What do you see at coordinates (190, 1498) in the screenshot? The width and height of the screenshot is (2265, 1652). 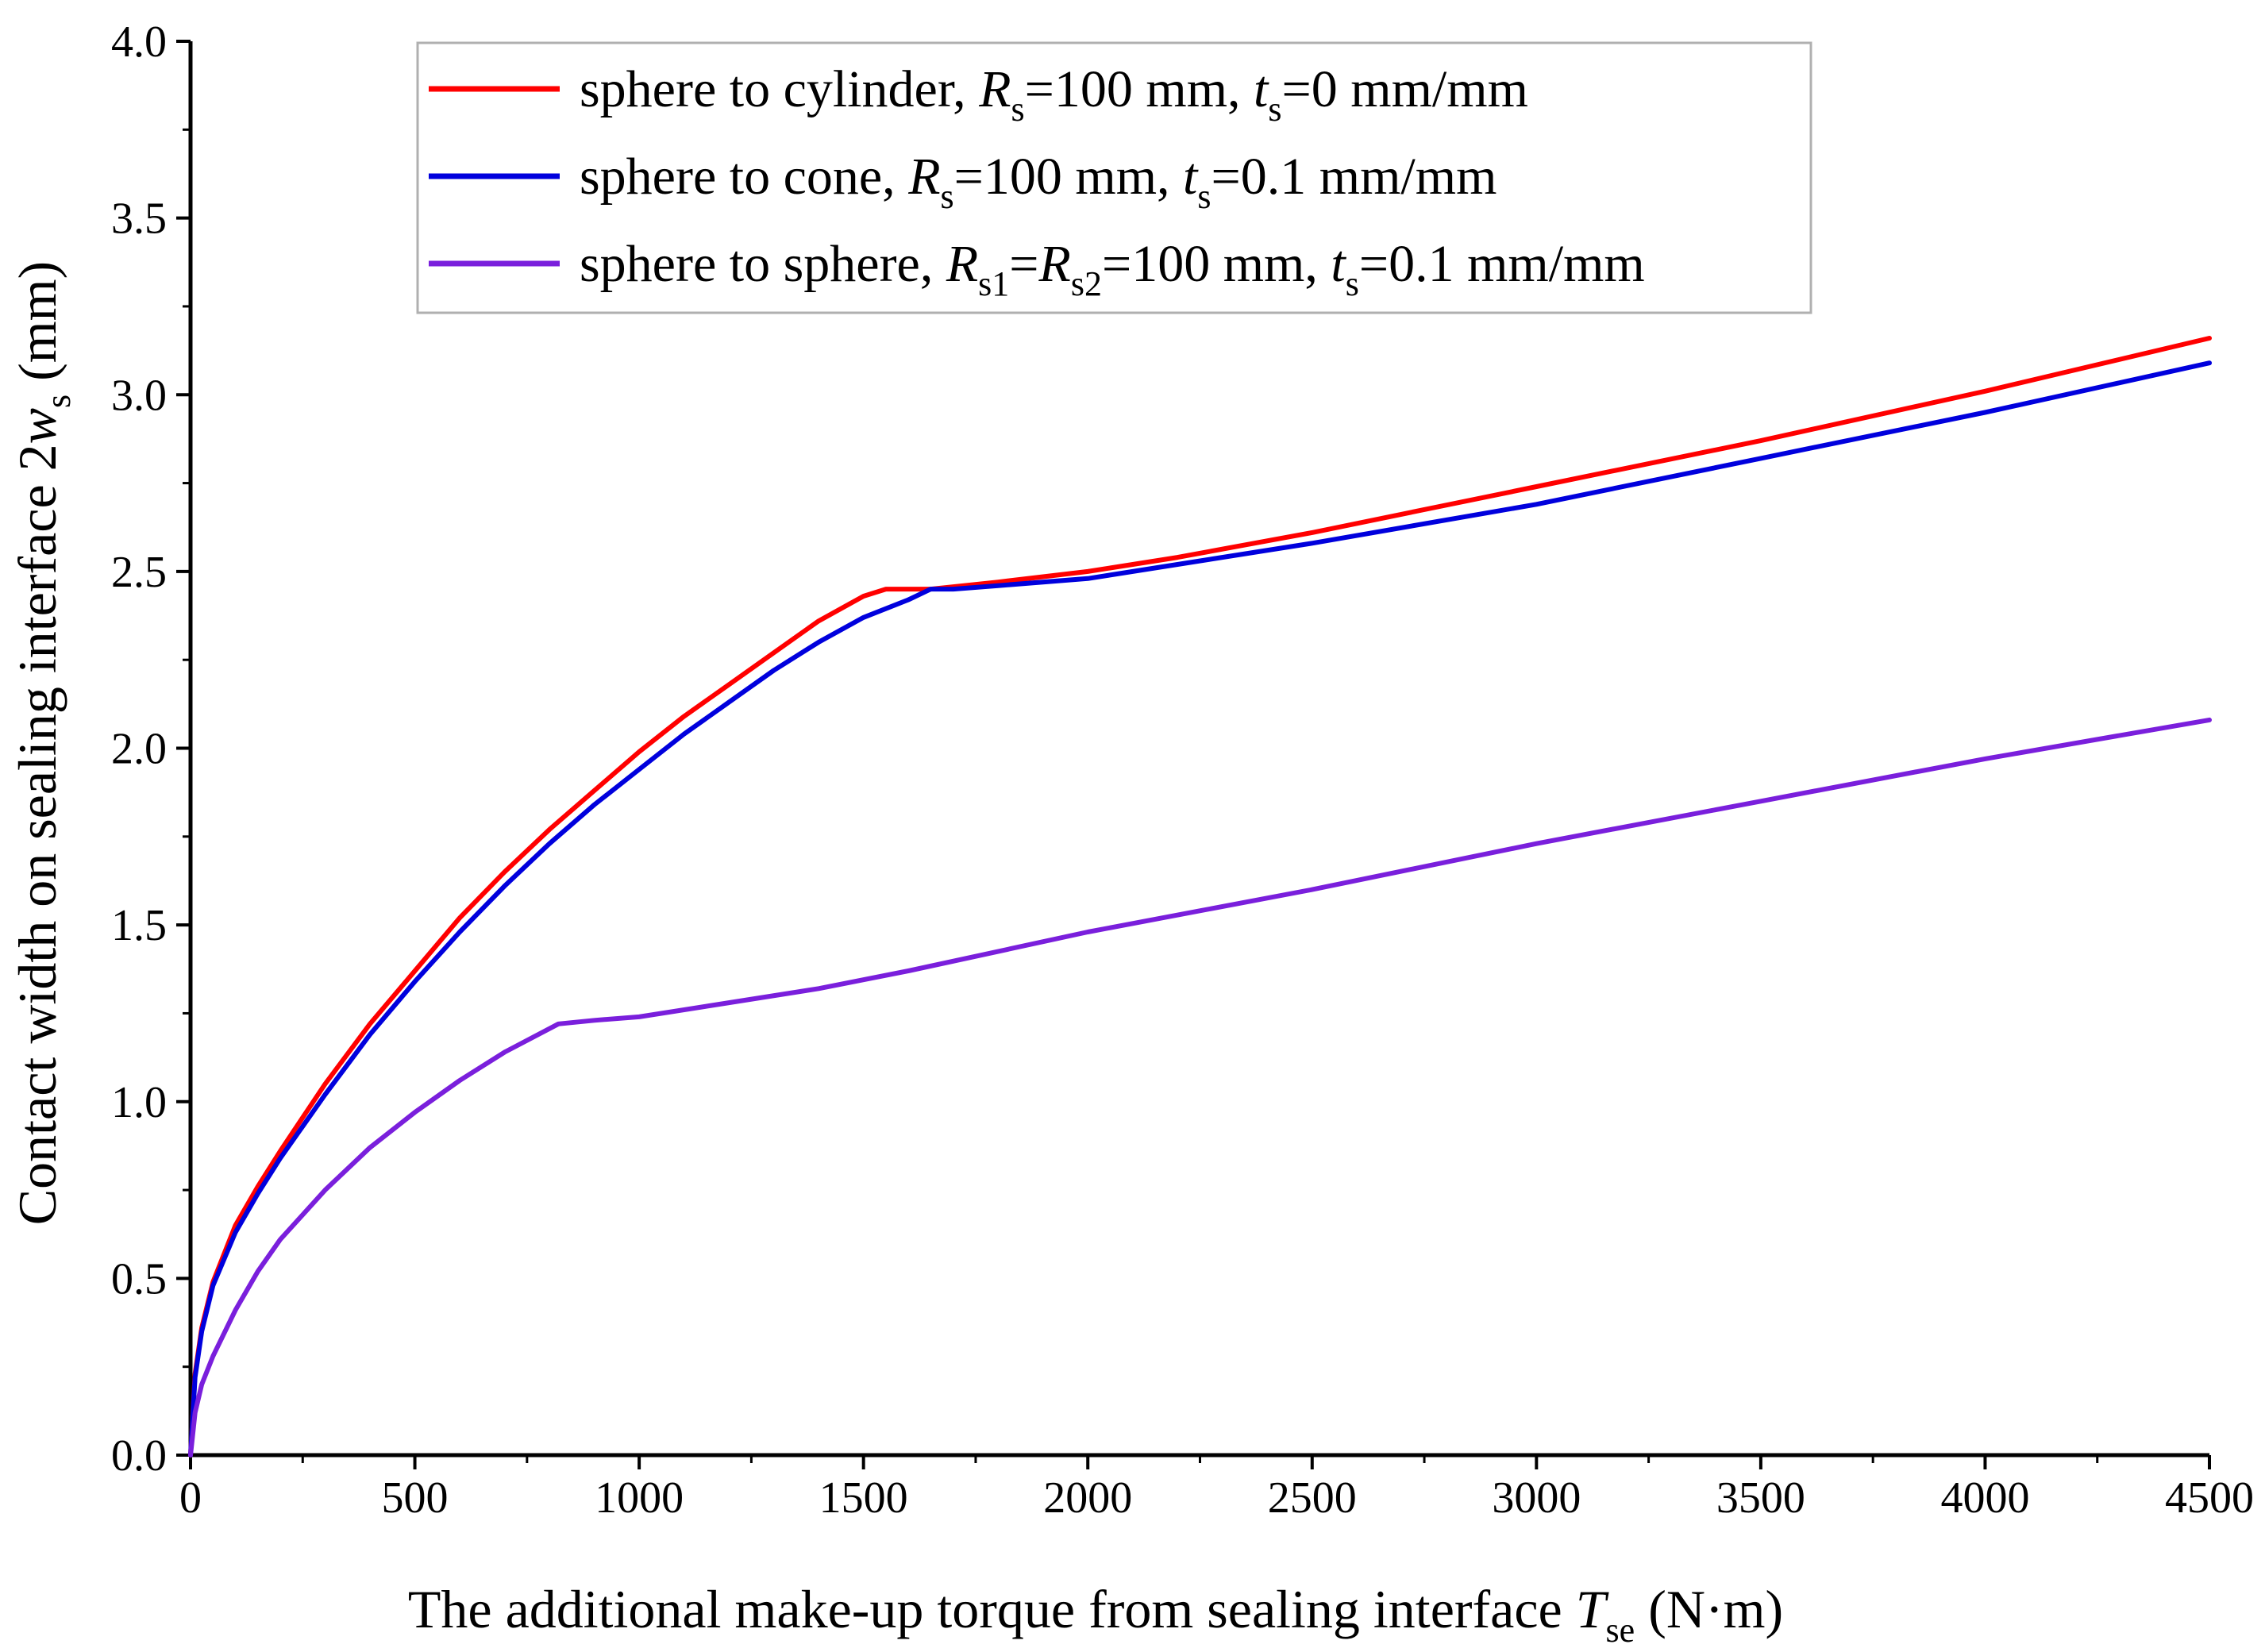 I see `x-tick-label: 0` at bounding box center [190, 1498].